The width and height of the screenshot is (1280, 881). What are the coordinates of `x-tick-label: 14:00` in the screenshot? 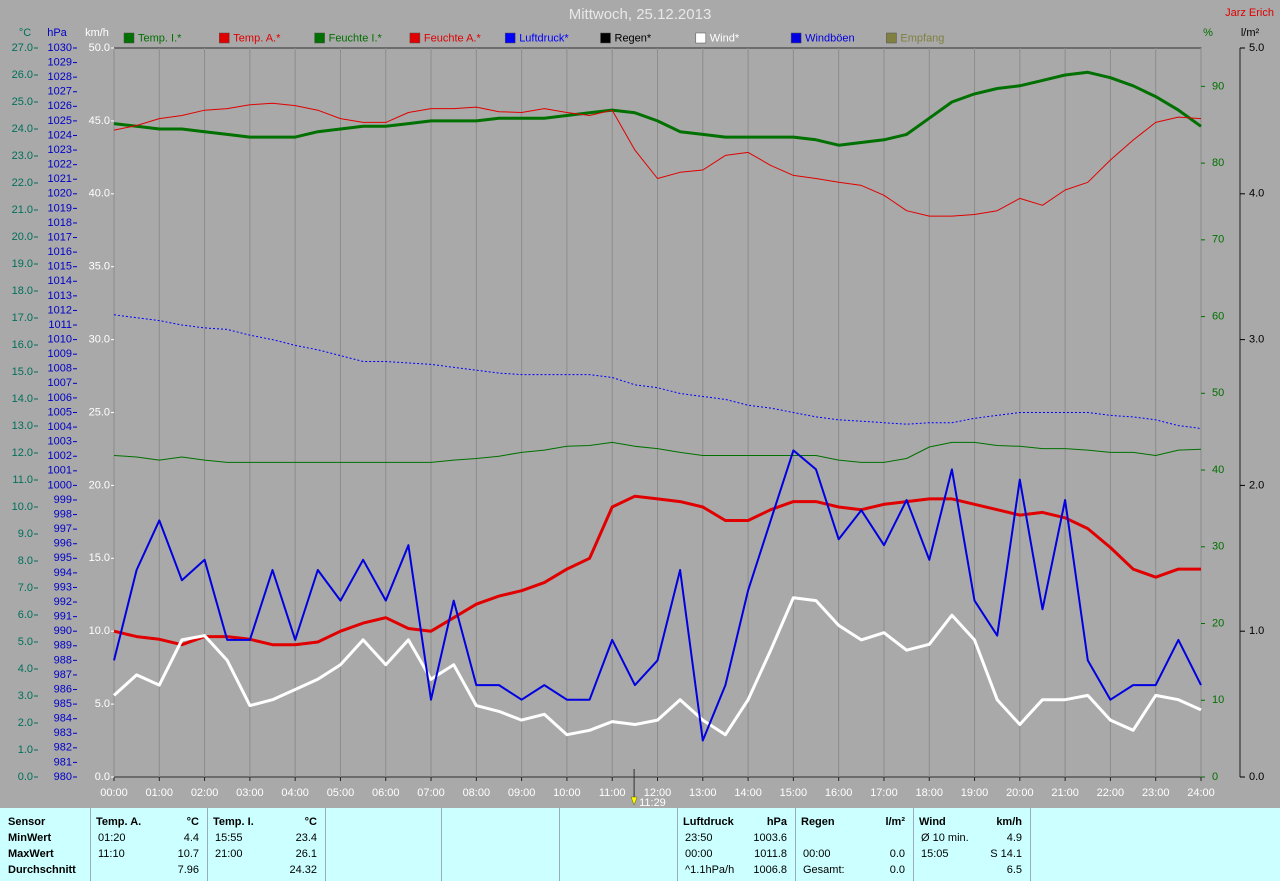 It's located at (748, 793).